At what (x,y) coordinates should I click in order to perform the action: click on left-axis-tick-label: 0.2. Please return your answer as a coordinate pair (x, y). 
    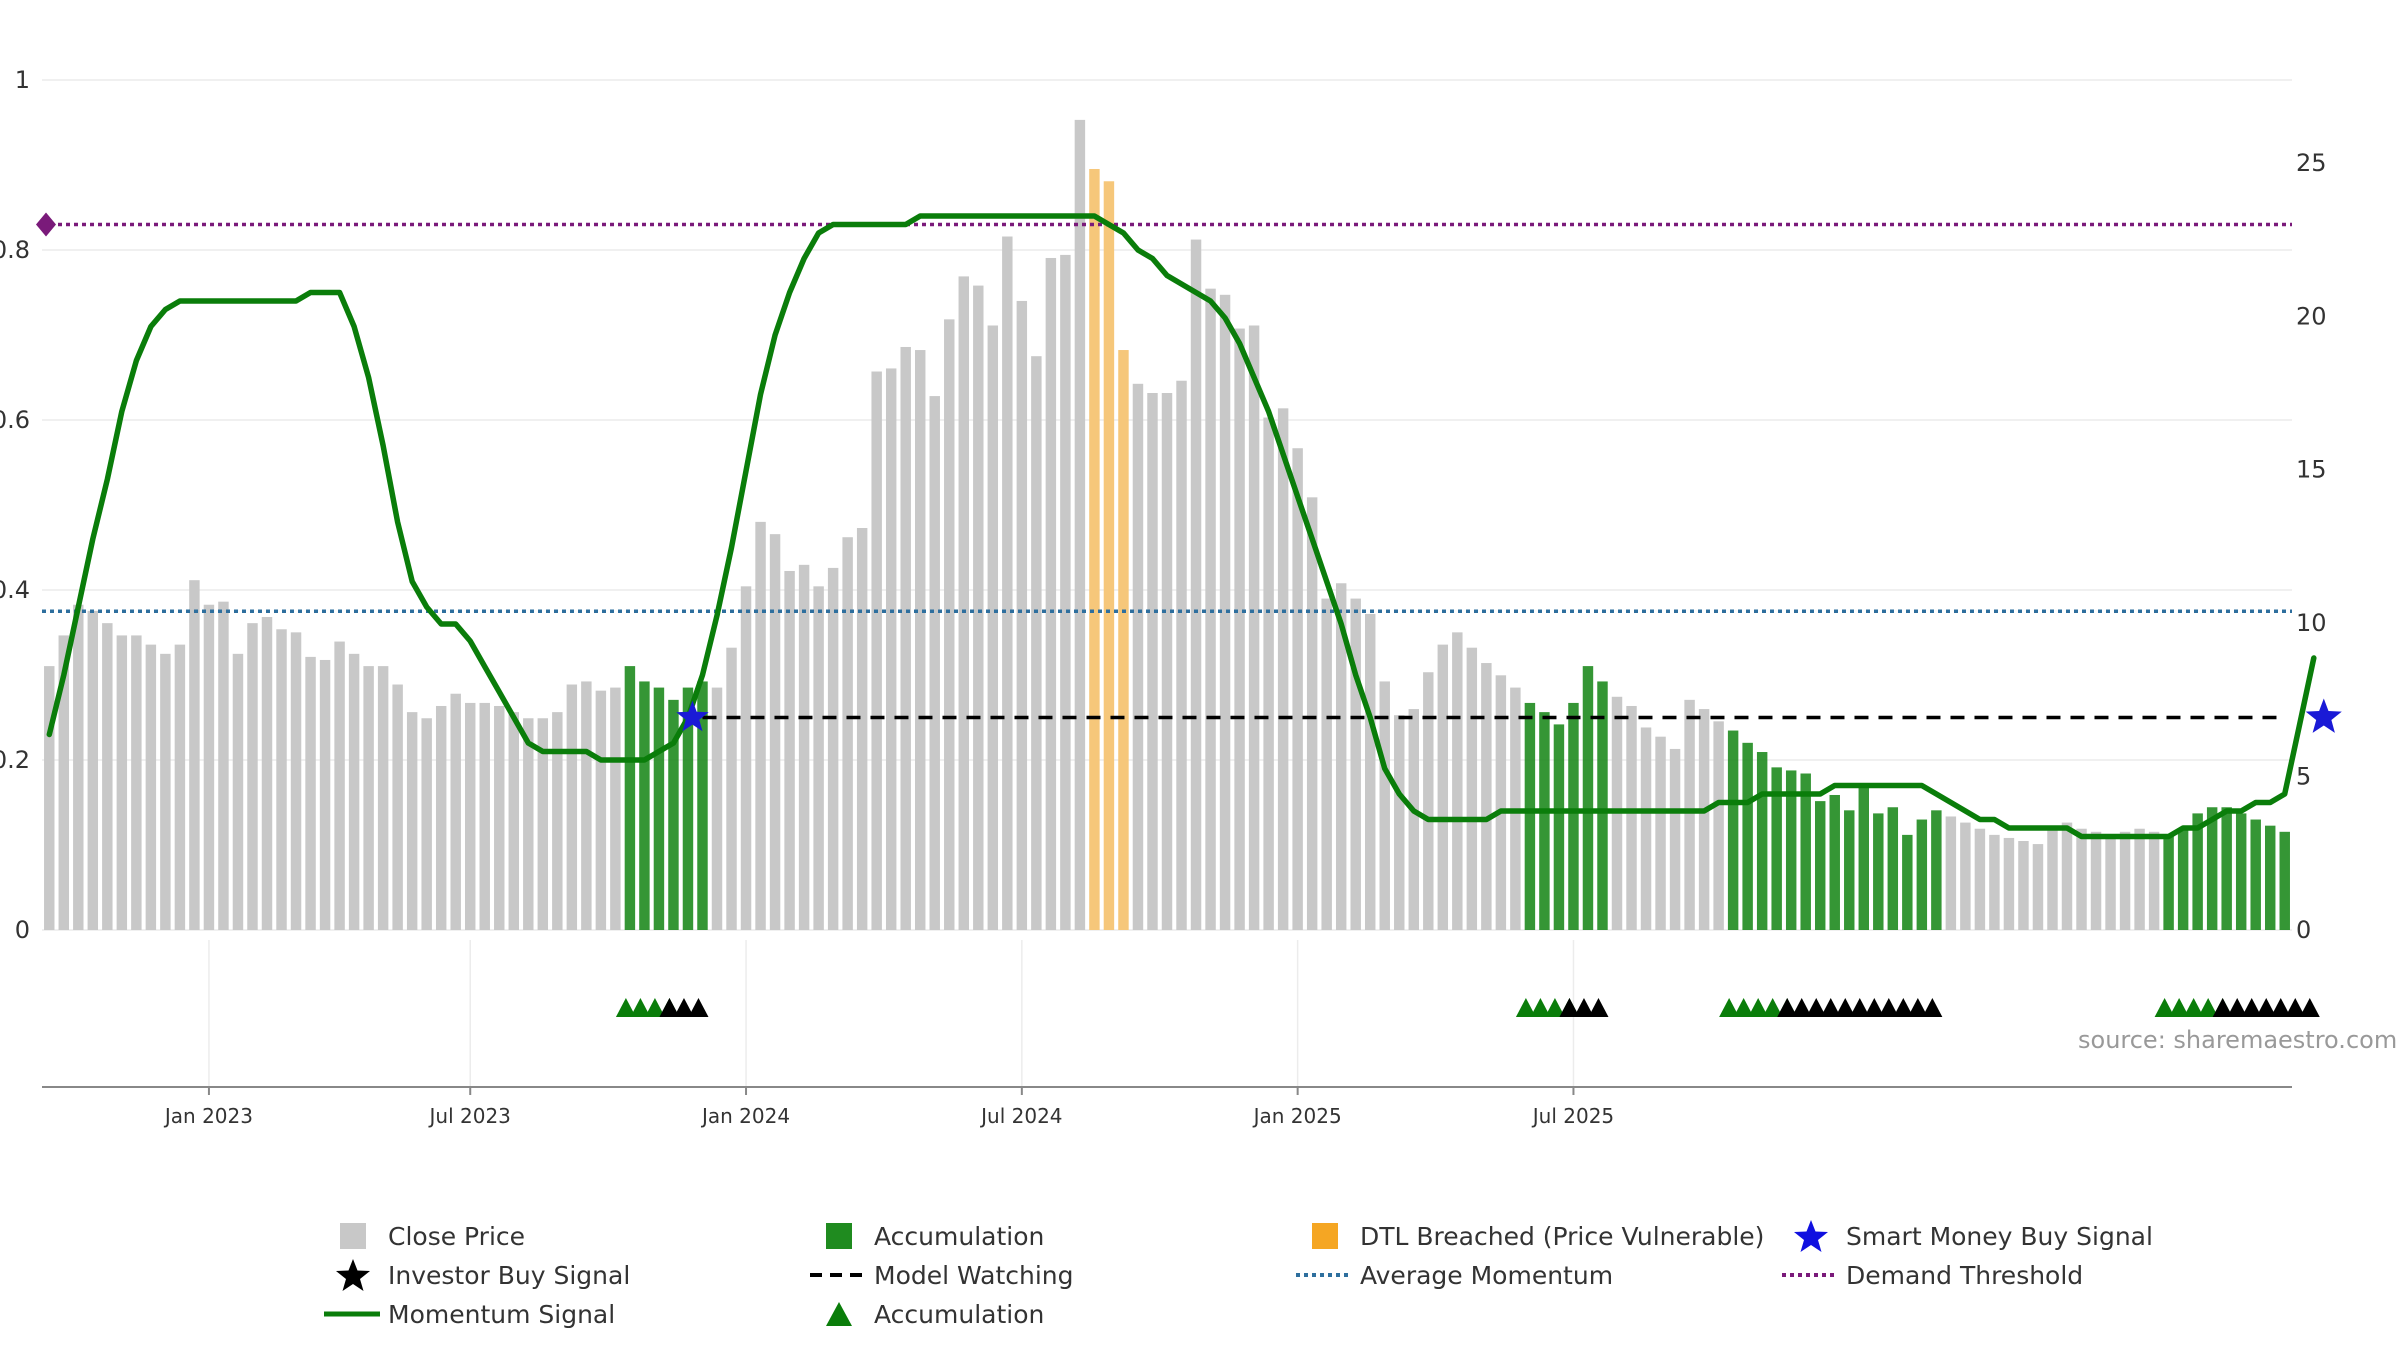
    Looking at the image, I should click on (15, 760).